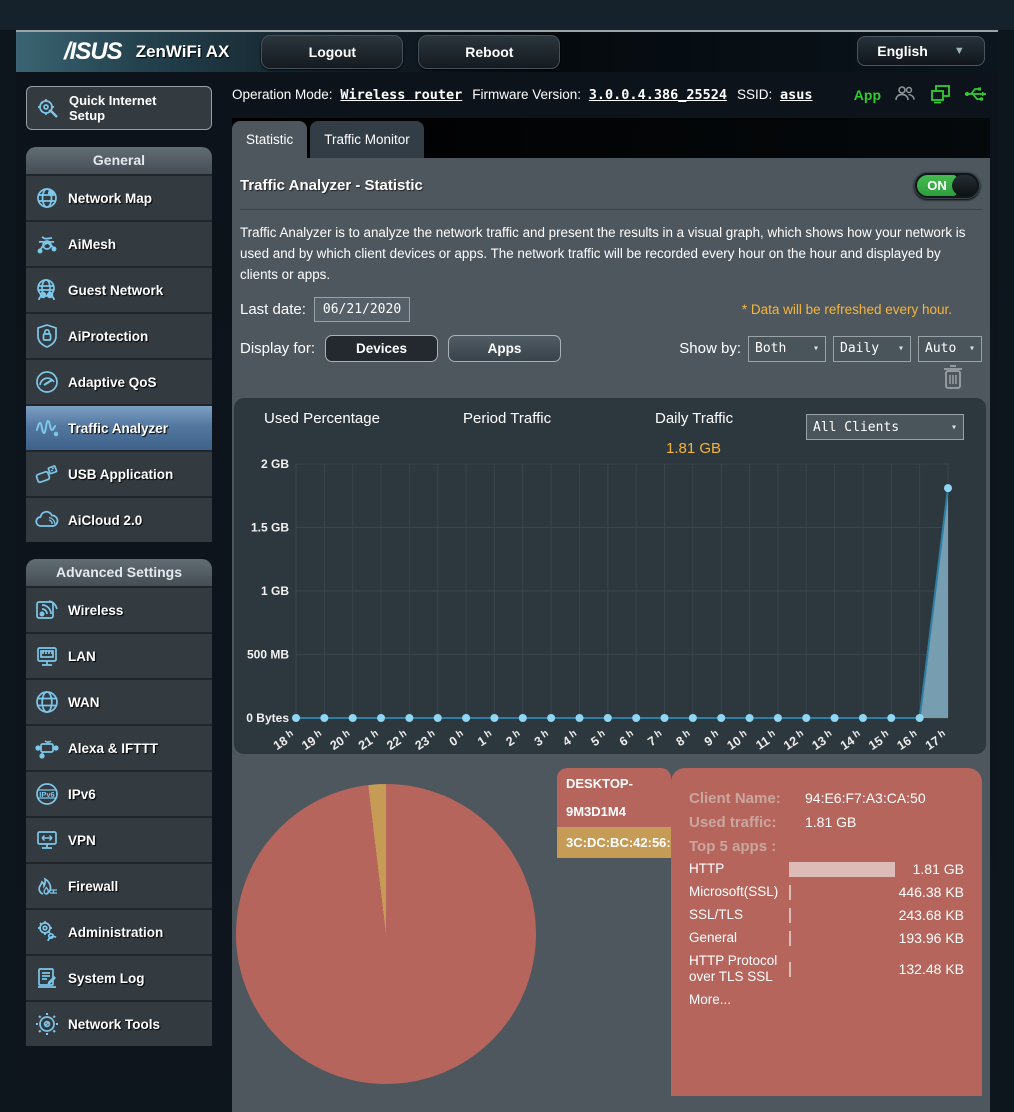 The image size is (1014, 1112). Describe the element at coordinates (273, 309) in the screenshot. I see `last-date-label: Last date:` at that location.